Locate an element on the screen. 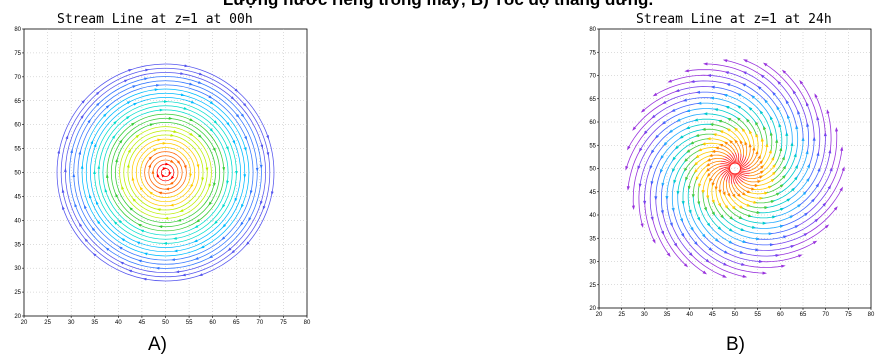 This screenshot has width=876, height=356. streamline-circle is located at coordinates (165, 172).